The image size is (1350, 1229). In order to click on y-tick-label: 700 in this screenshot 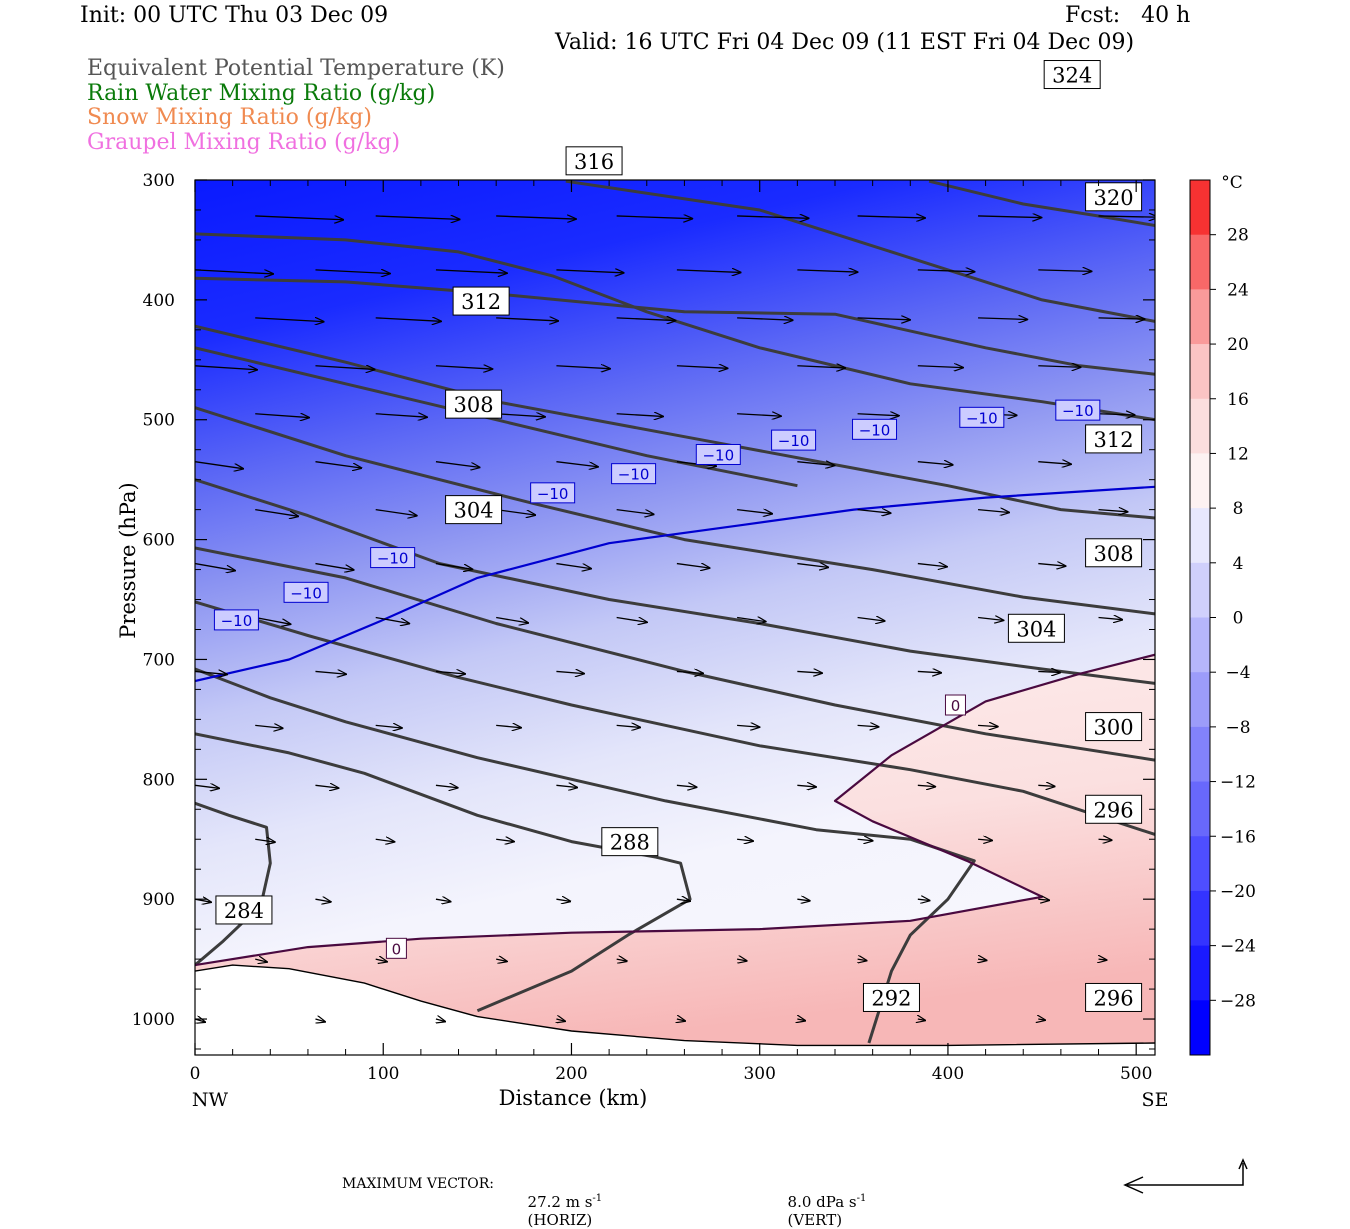, I will do `click(159, 660)`.